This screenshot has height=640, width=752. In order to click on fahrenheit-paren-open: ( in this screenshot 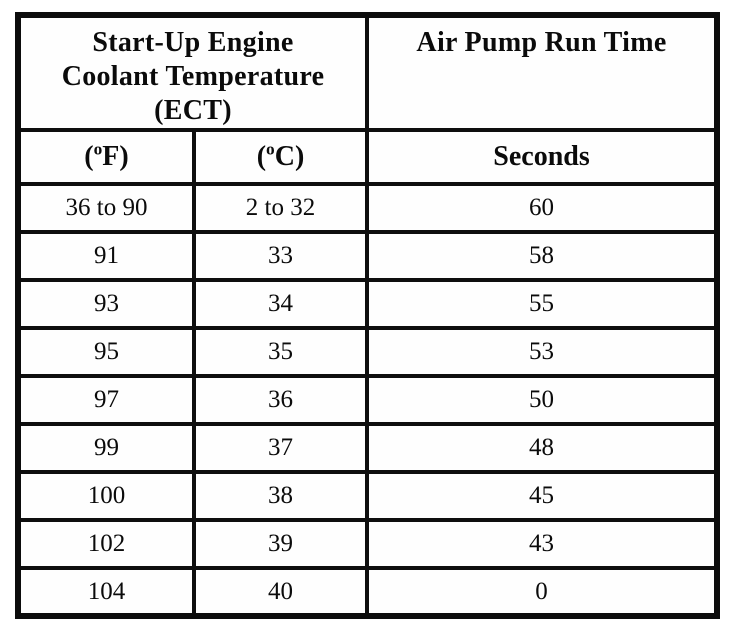, I will do `click(89, 156)`.